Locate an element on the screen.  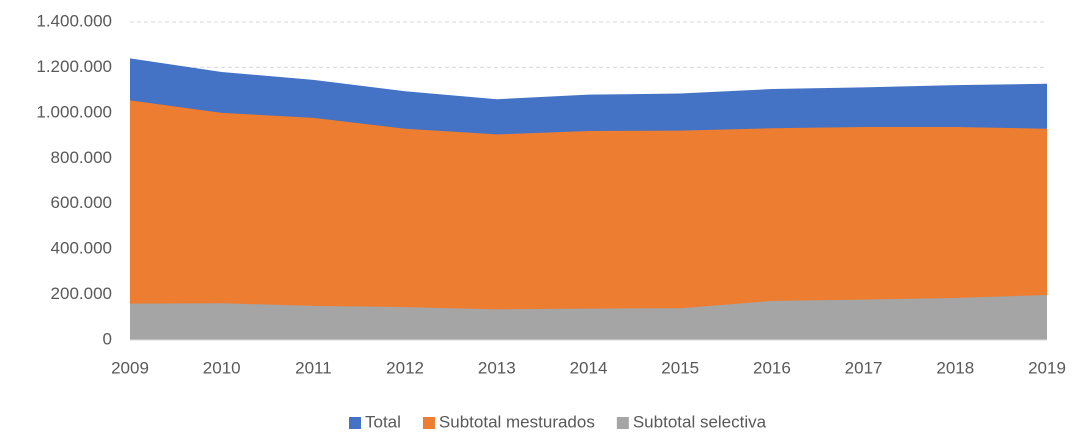
x-tick-label: 2010 is located at coordinates (222, 367).